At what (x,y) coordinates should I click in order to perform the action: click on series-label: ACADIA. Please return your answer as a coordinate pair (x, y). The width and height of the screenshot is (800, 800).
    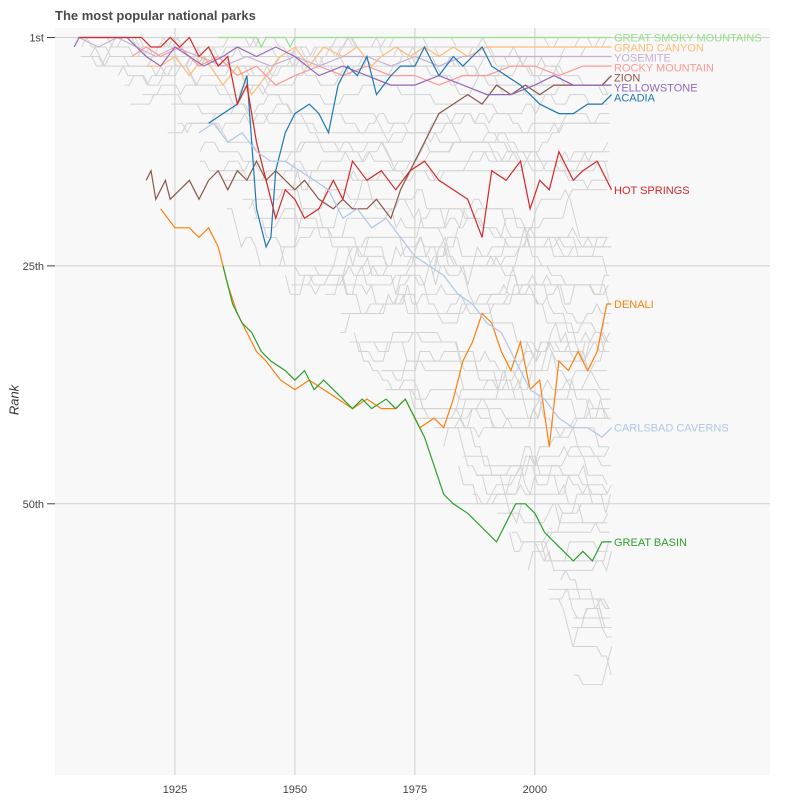
    Looking at the image, I should click on (635, 99).